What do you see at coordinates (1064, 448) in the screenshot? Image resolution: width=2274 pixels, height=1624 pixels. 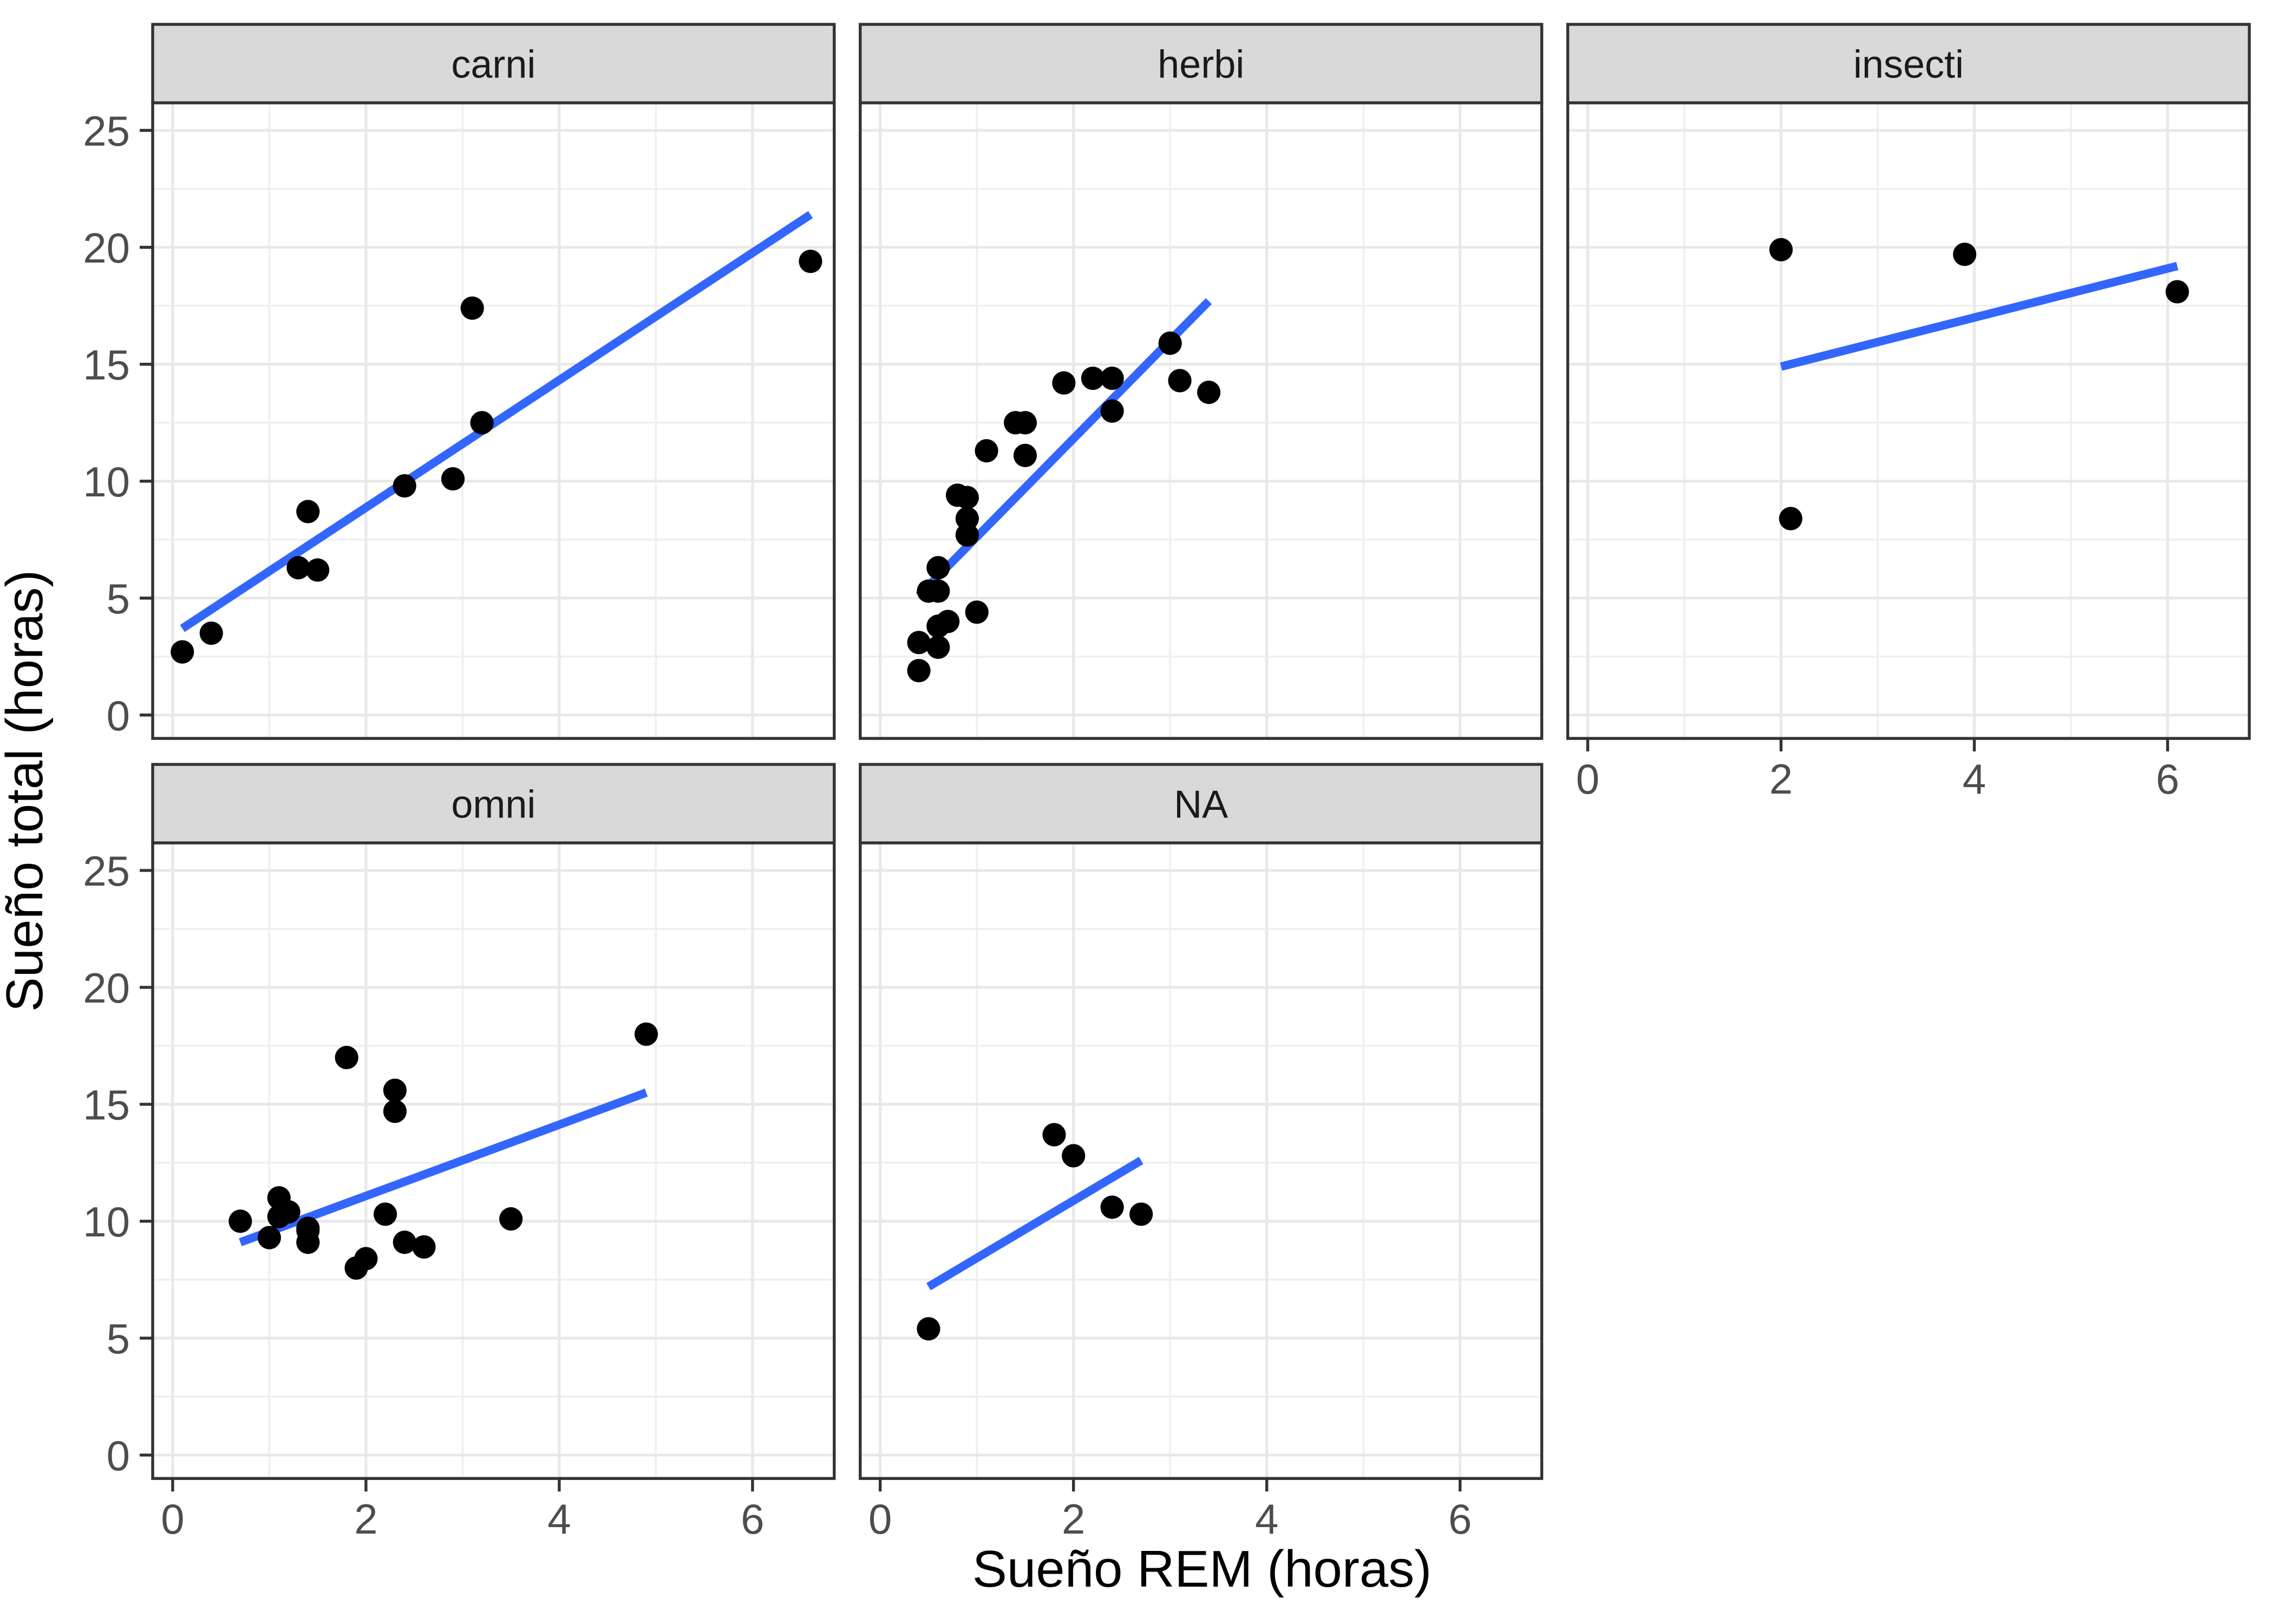 I see `trend-line-herbi` at bounding box center [1064, 448].